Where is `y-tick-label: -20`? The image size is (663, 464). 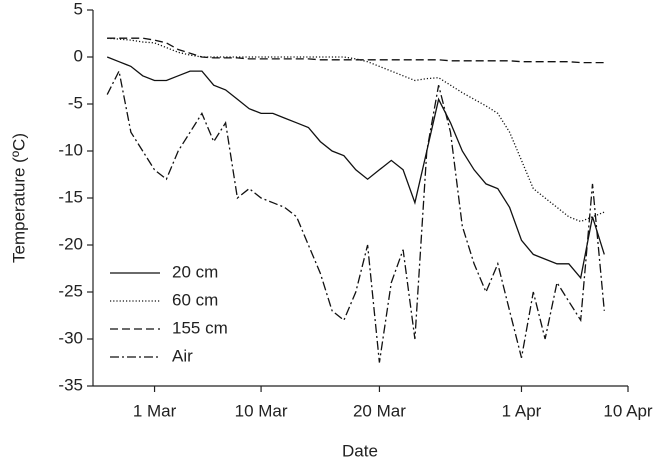
y-tick-label: -20 is located at coordinates (70, 243).